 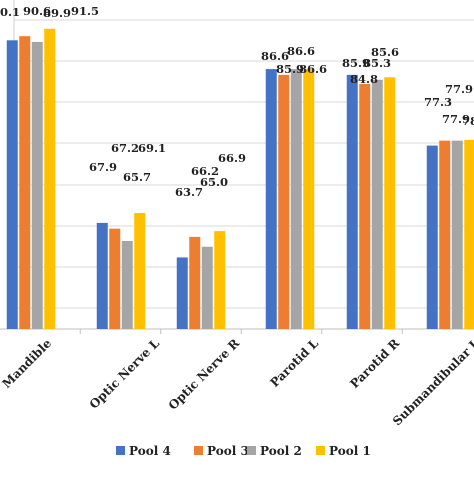 I want to click on bar-pool-1-parotid-r, so click(x=390, y=203).